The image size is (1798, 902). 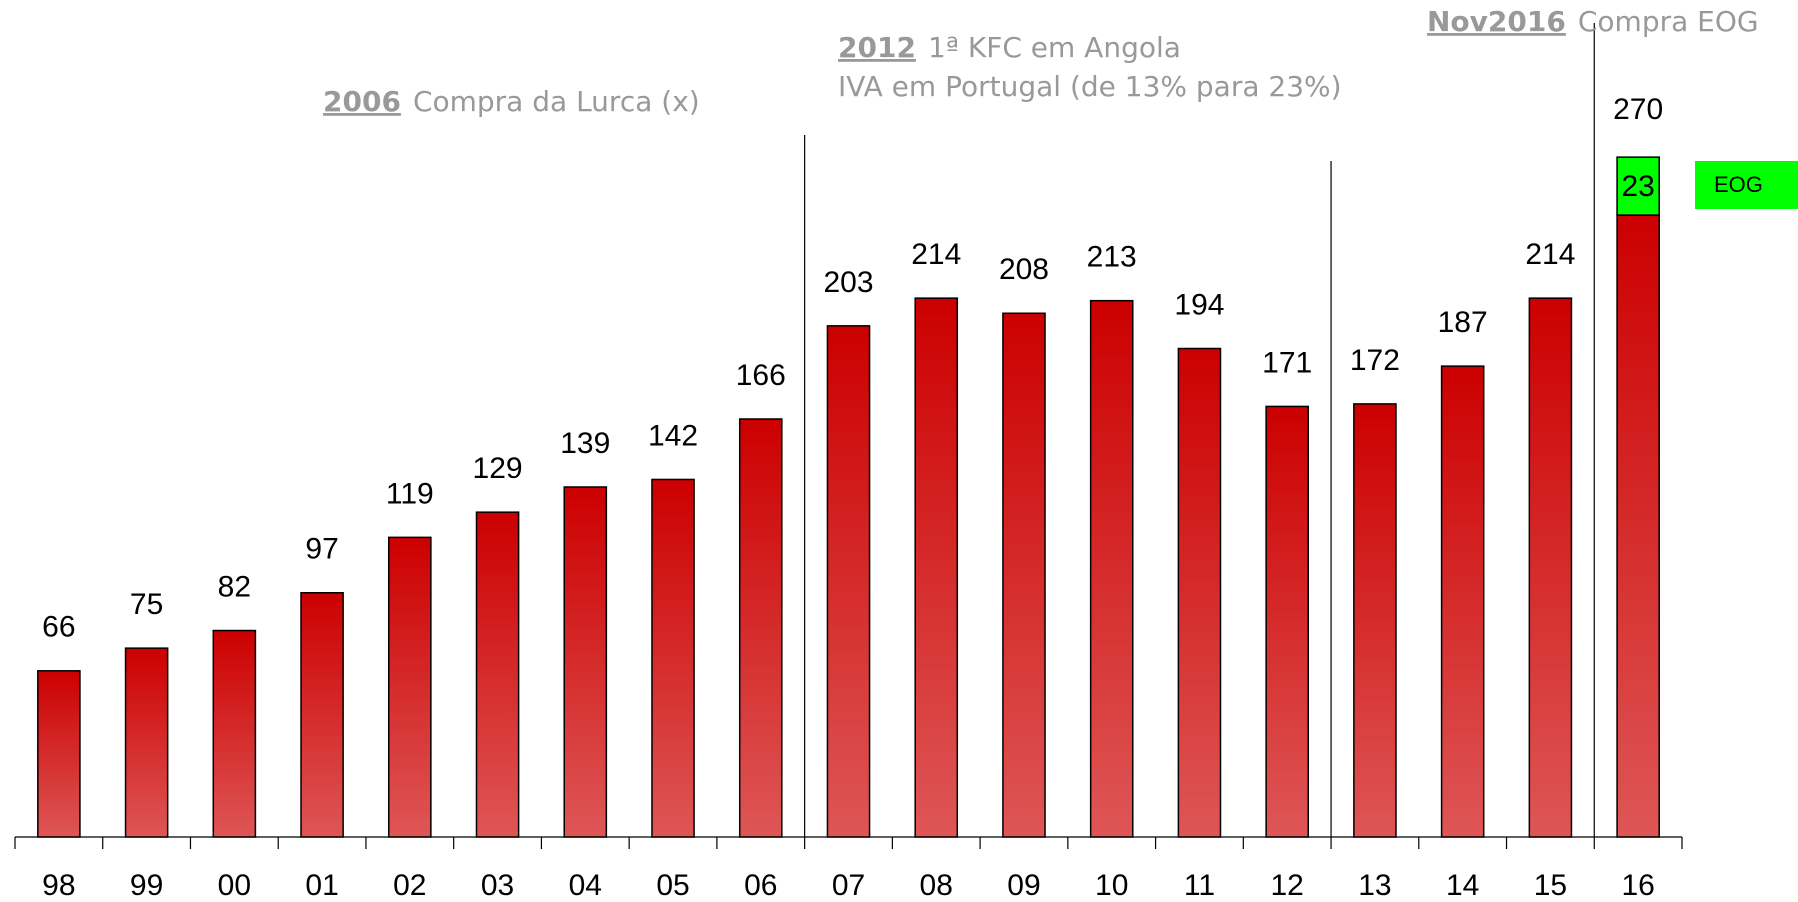 I want to click on data-label: 194, so click(x=1199, y=304).